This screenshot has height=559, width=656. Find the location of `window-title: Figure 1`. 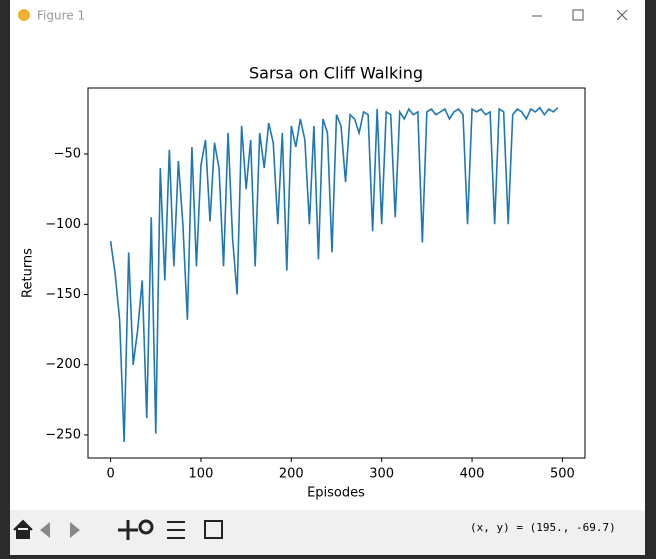

window-title: Figure 1 is located at coordinates (61, 16).